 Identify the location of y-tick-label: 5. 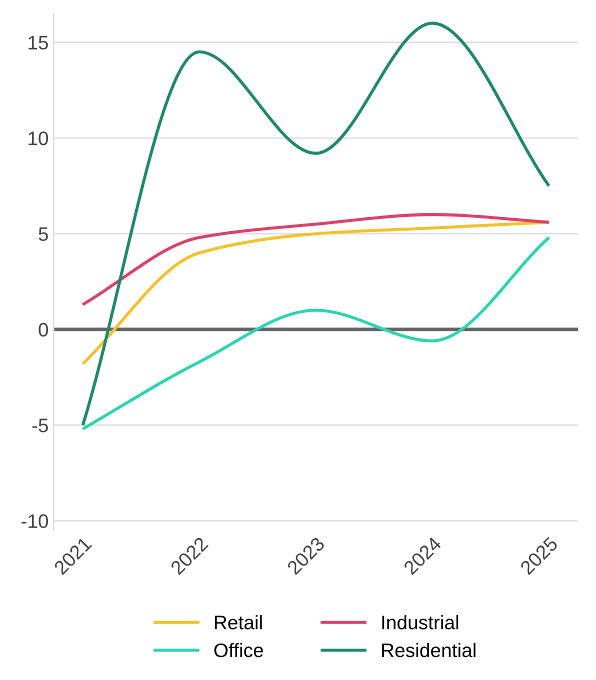
(43, 234).